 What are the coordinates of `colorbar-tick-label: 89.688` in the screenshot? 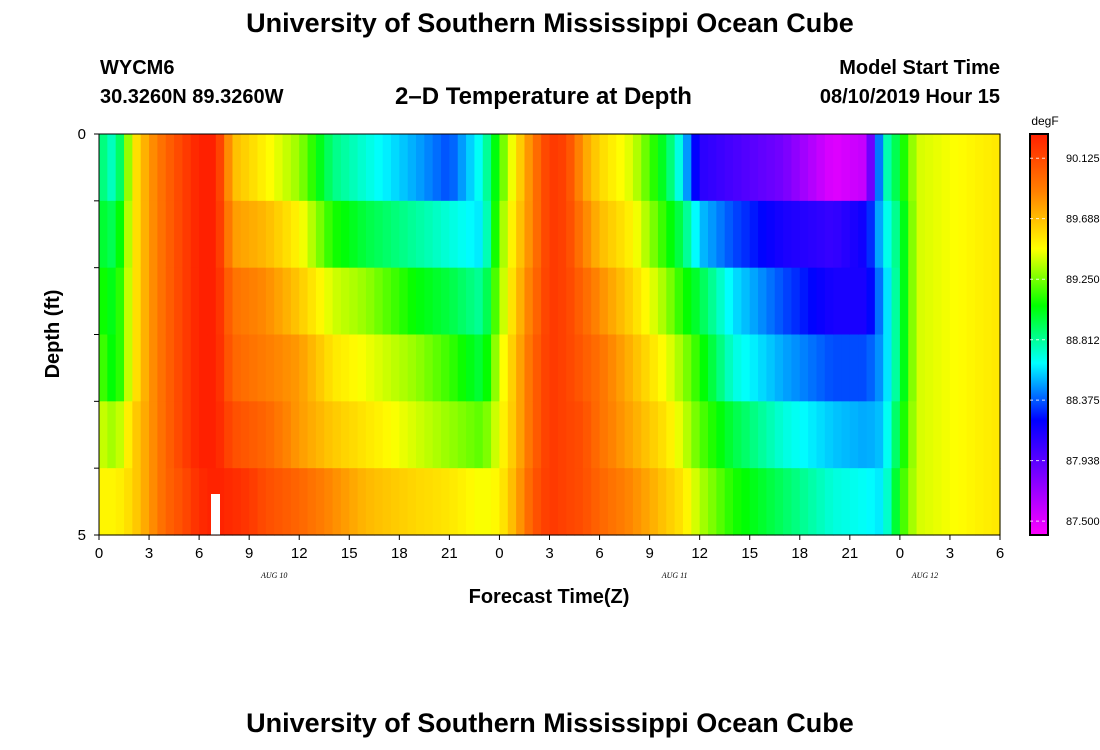 It's located at (1083, 220).